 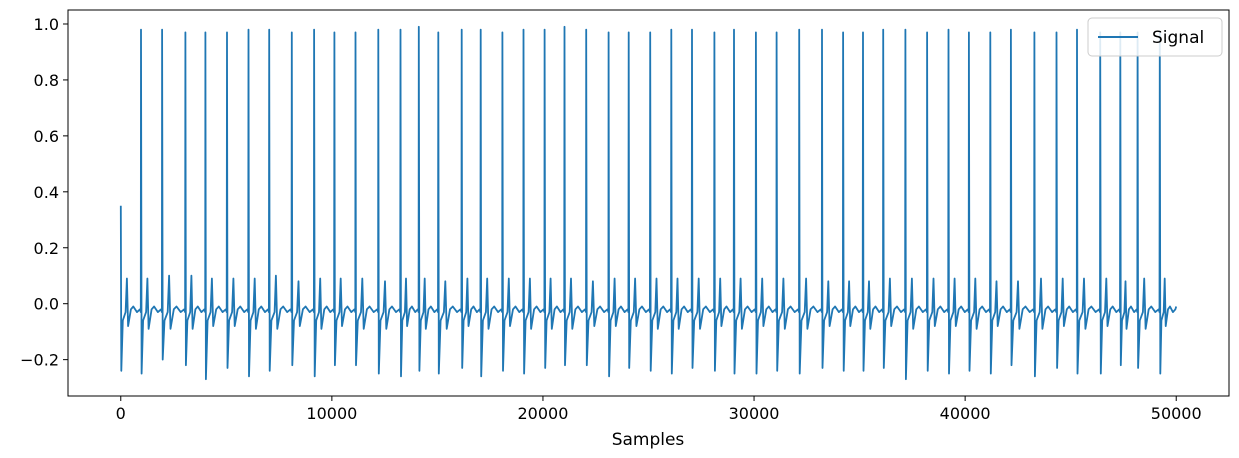 I want to click on legend: Signal, so click(x=1155, y=37).